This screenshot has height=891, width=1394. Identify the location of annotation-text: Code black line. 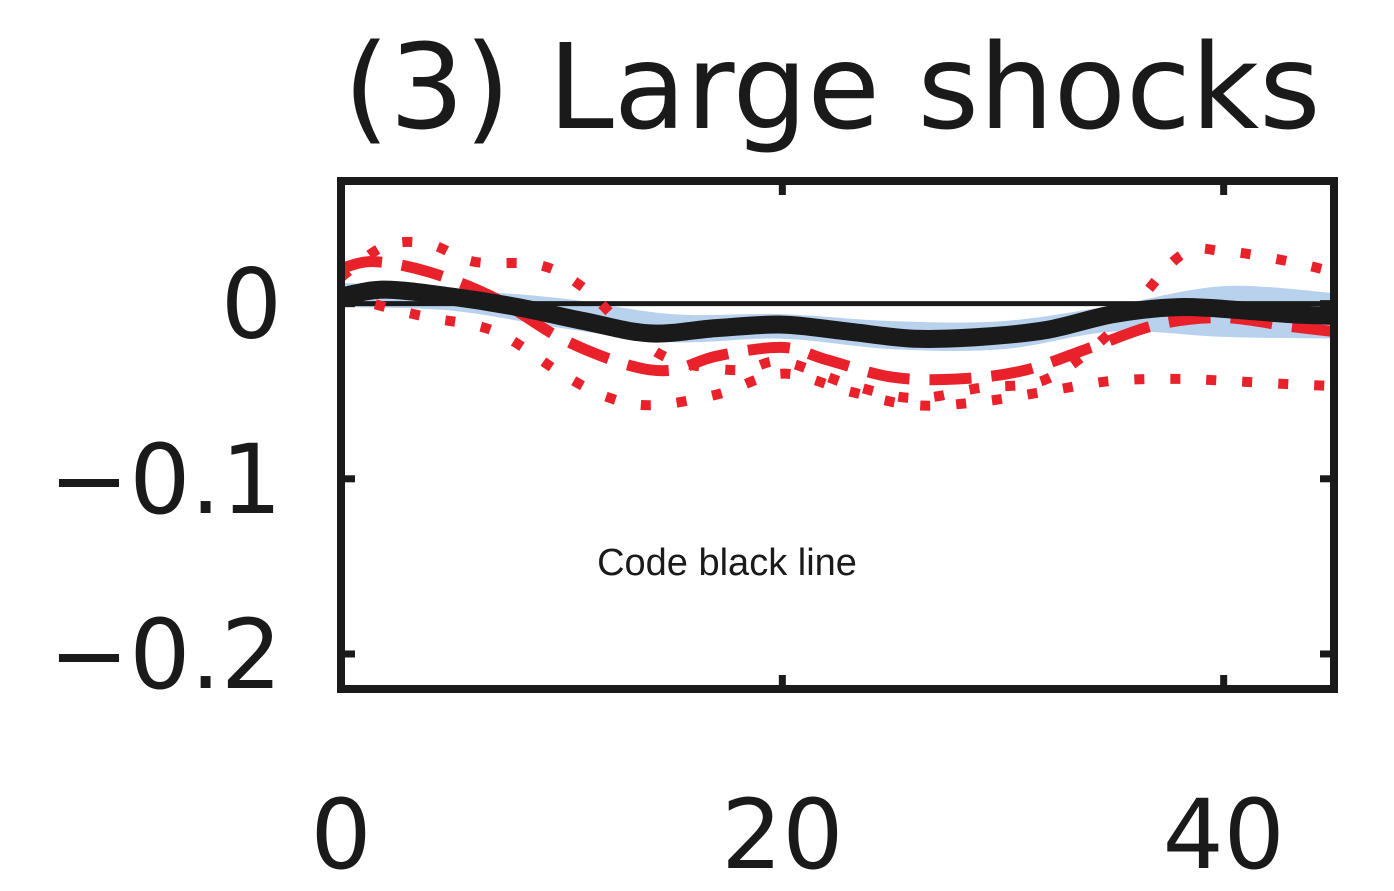
(727, 563).